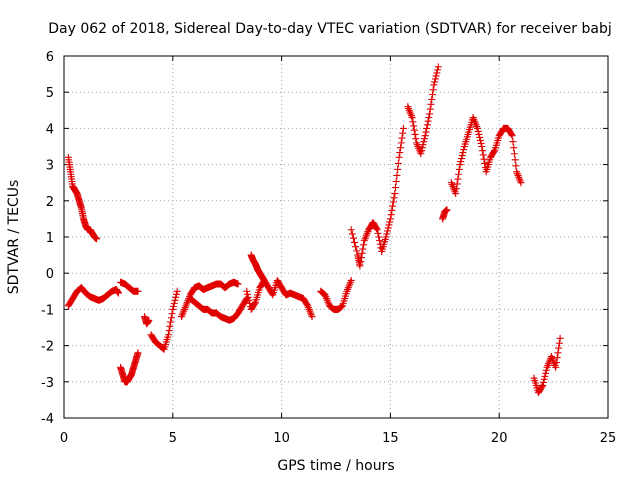 This screenshot has width=640, height=480. Describe the element at coordinates (47, 347) in the screenshot. I see `y-tick-label: -2` at that location.